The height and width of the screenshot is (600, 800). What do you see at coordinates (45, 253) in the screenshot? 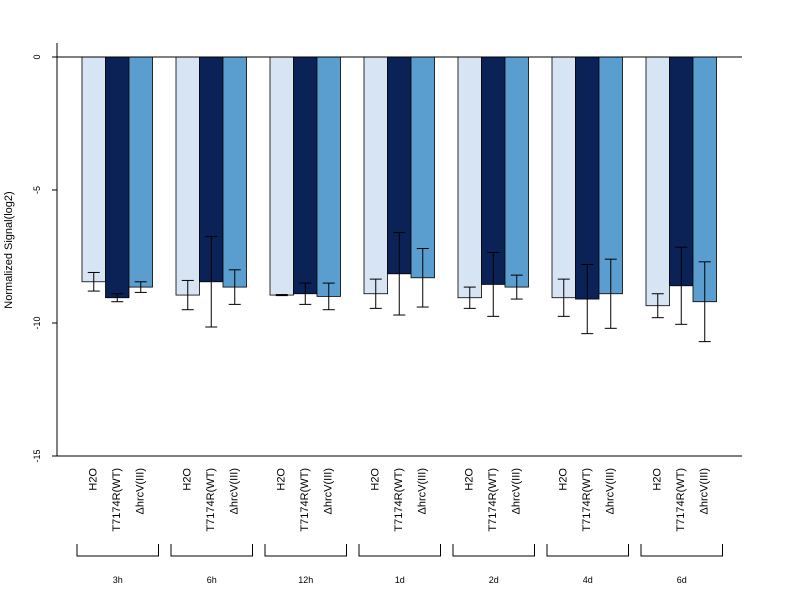
I see `y-axis: 0 -5 -10 -15` at bounding box center [45, 253].